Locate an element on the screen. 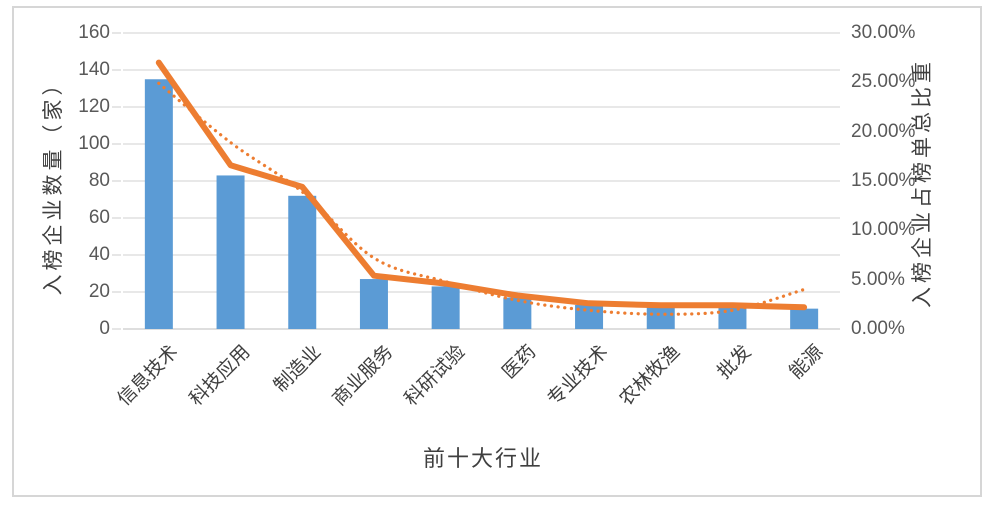  left-tick-40: 40 is located at coordinates (99, 254).